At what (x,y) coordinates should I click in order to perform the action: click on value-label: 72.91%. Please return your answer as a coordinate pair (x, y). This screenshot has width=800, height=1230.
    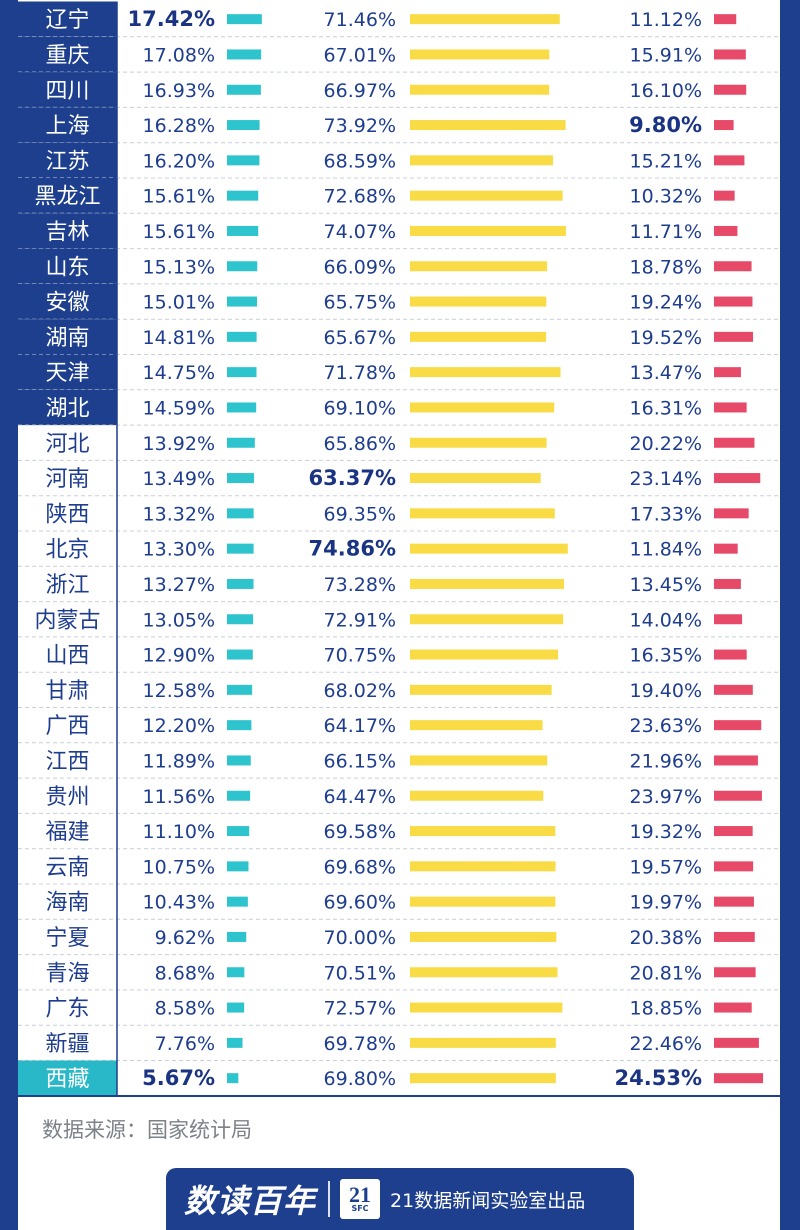
    Looking at the image, I should click on (360, 620).